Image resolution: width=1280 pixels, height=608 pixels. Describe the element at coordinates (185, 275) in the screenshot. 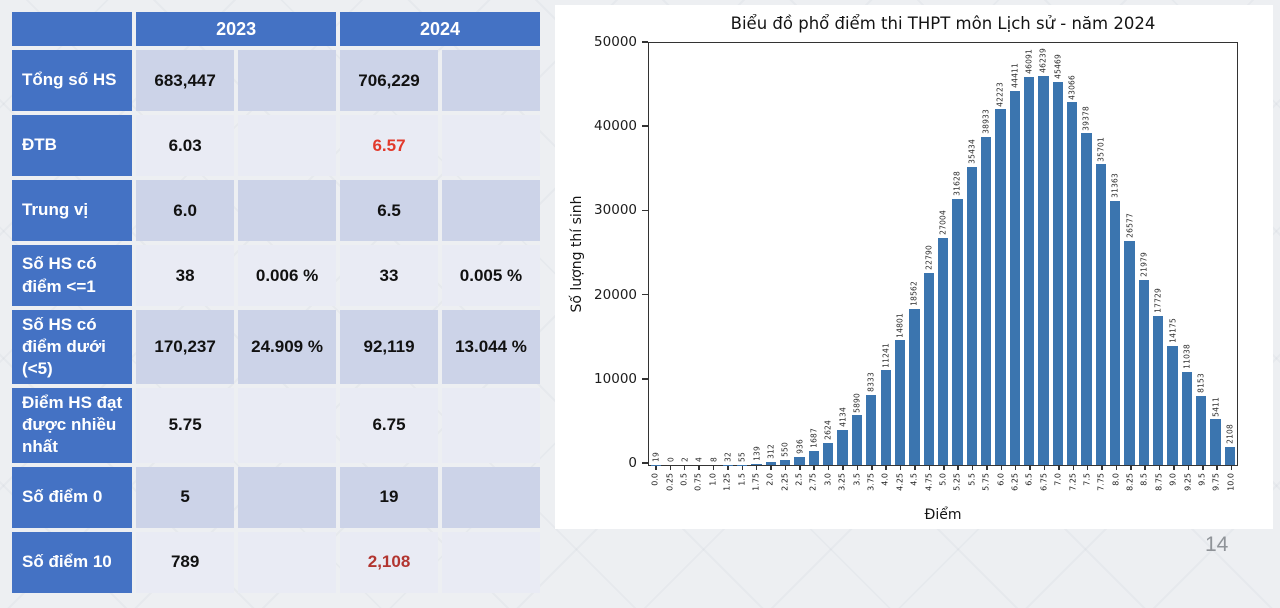

I see `table-cell: 38` at that location.